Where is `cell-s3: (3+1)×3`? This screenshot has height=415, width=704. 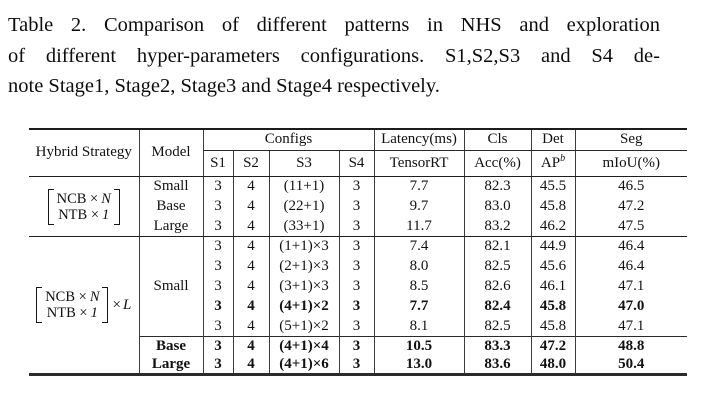
cell-s3: (3+1)×3 is located at coordinates (303, 286).